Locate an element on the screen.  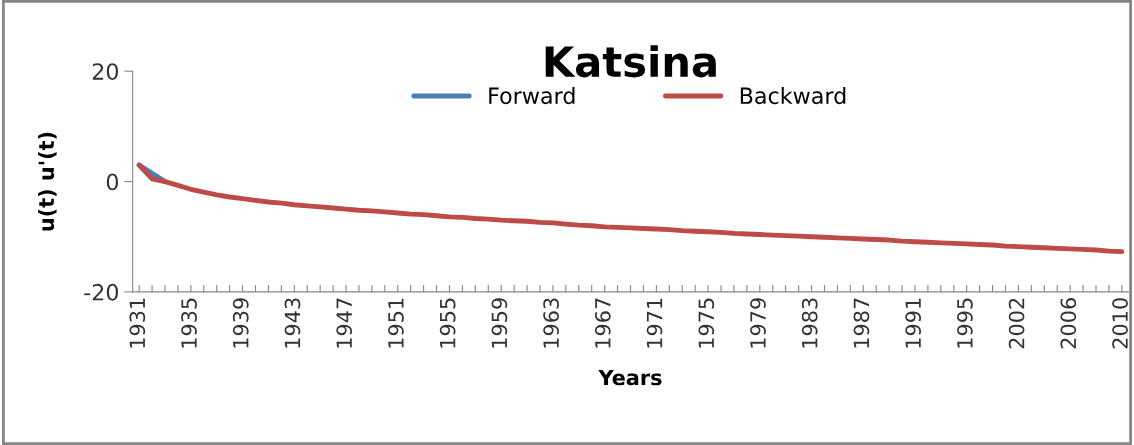
legend-label: Backward is located at coordinates (793, 95).